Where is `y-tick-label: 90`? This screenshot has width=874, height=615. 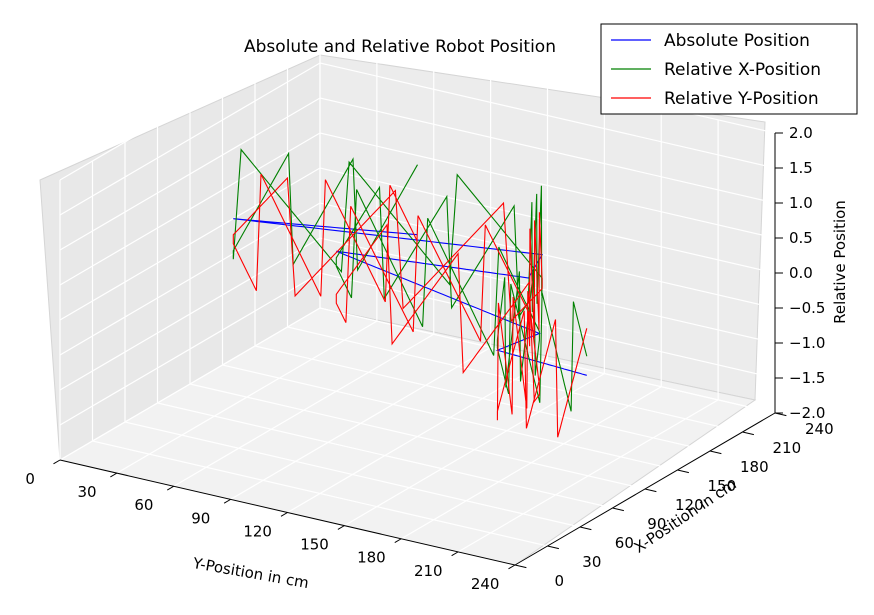 y-tick-label: 90 is located at coordinates (656, 524).